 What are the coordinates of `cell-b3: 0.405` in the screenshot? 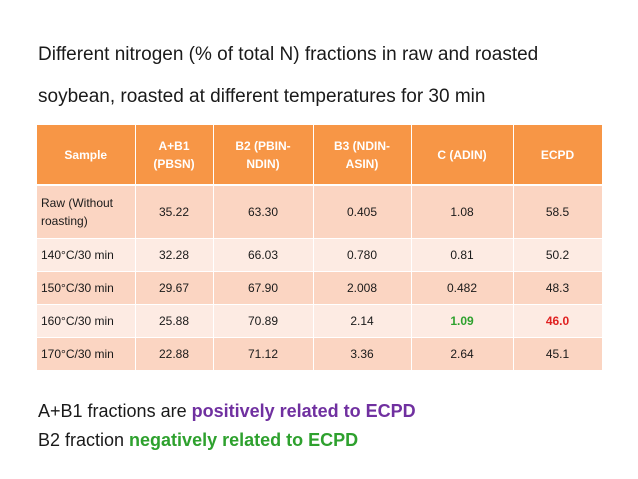 It's located at (362, 212).